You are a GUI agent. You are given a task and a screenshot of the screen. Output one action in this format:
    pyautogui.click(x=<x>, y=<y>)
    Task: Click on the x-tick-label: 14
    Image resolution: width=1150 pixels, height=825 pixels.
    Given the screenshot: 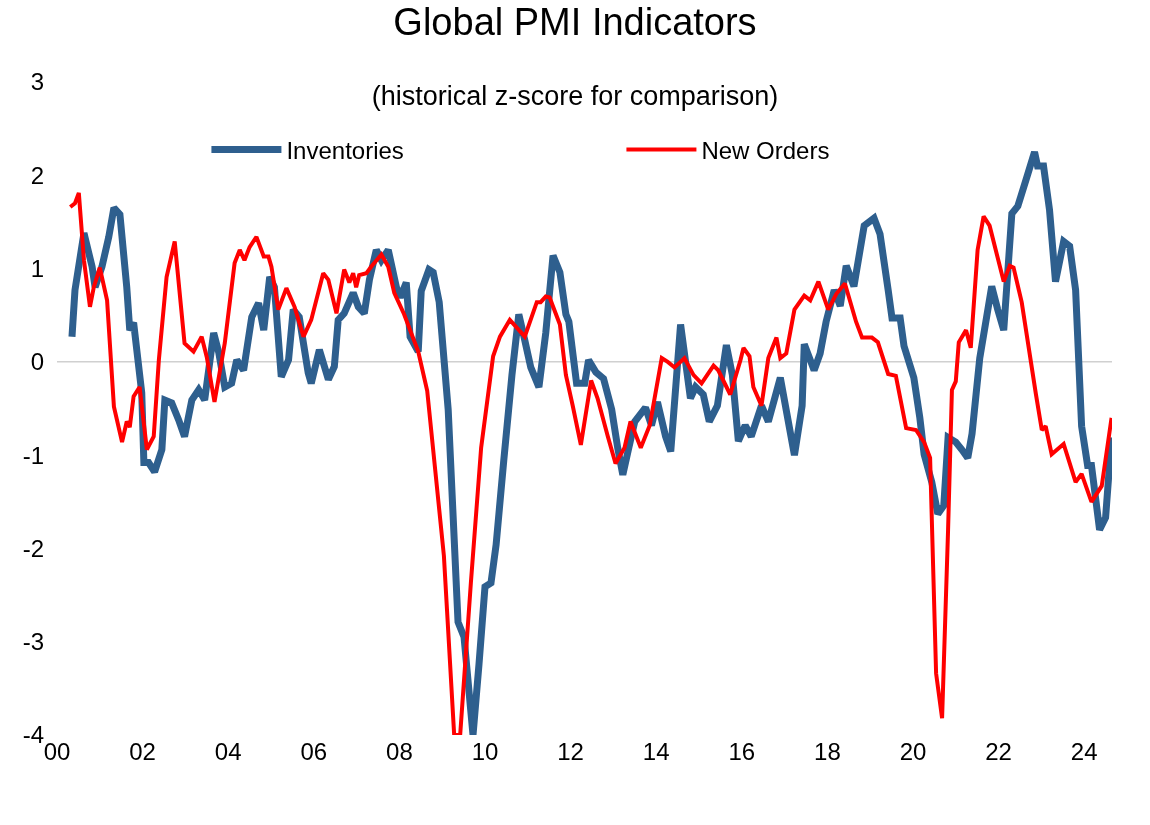 What is the action you would take?
    pyautogui.click(x=656, y=751)
    